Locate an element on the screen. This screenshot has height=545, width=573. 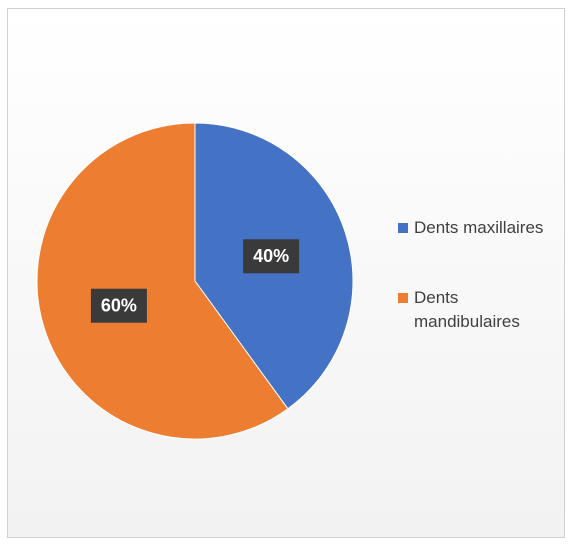
data-label: 40% is located at coordinates (271, 256).